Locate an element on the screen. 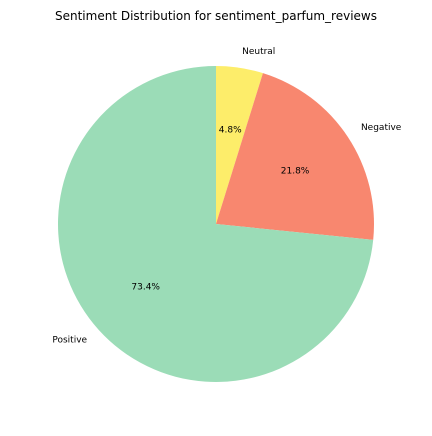  pie-slice-negative is located at coordinates (295, 156).